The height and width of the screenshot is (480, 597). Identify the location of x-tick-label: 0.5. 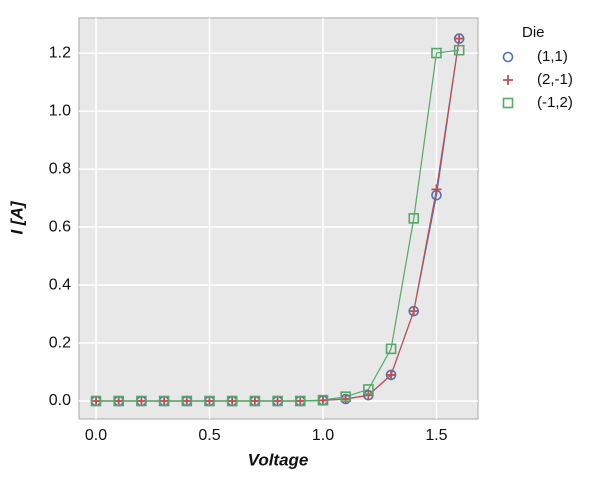
(209, 435).